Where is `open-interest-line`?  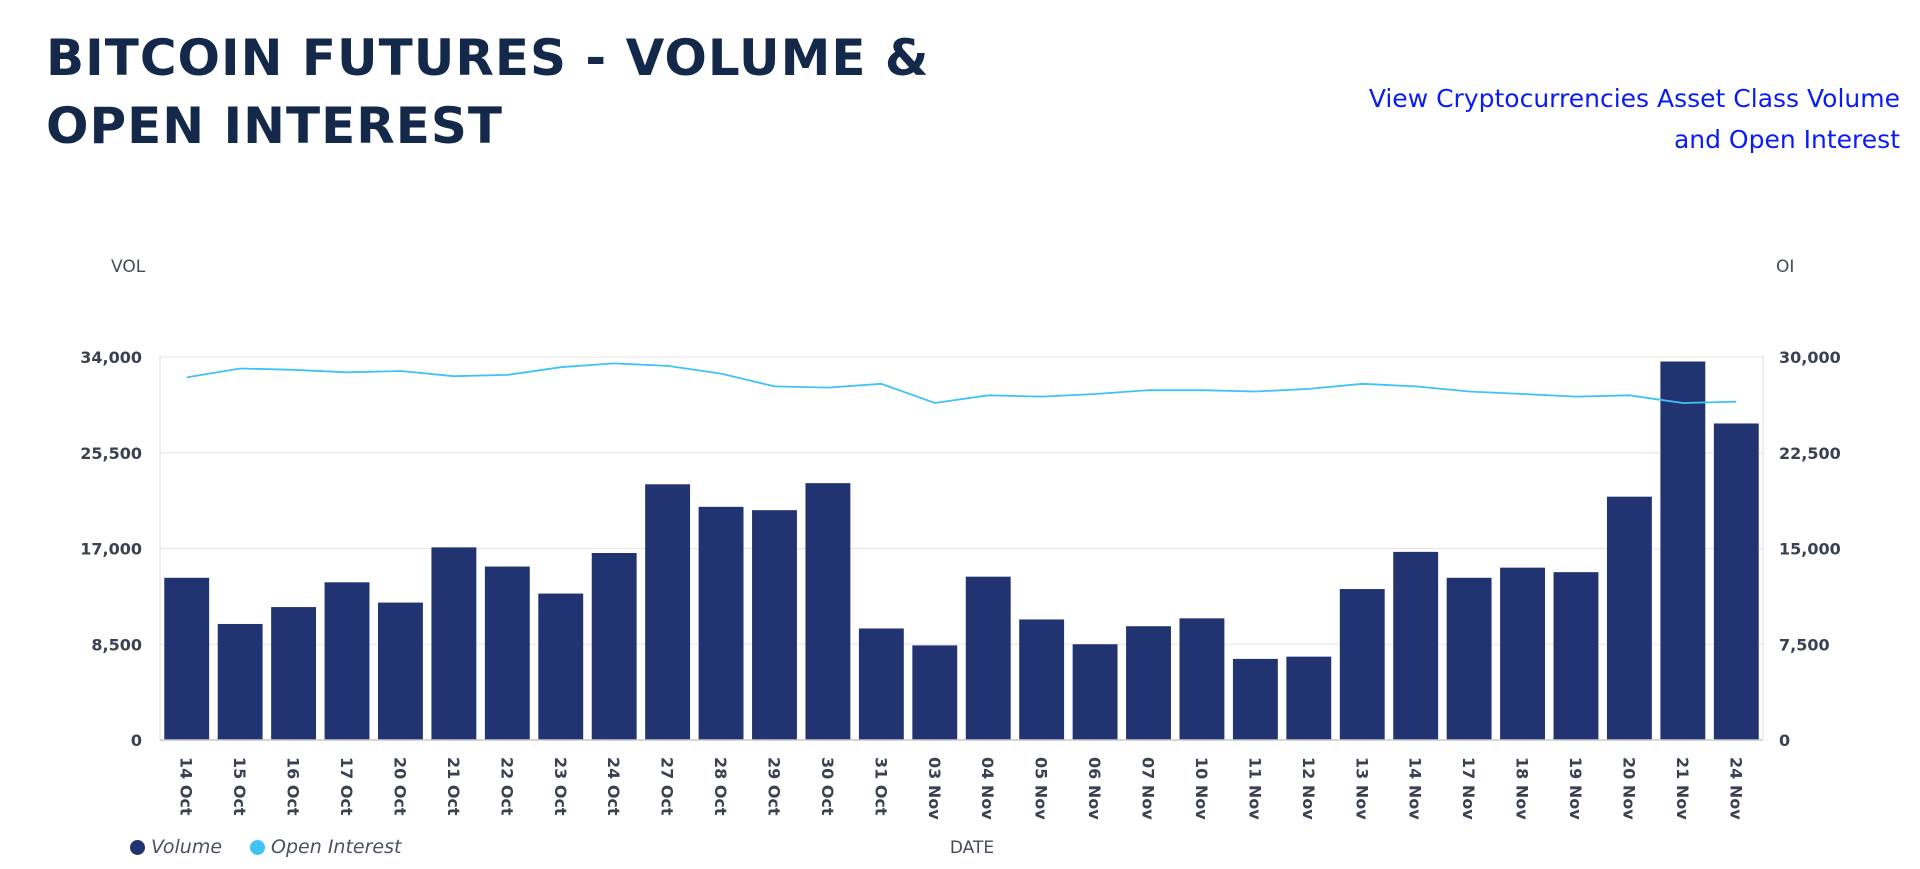
open-interest-line is located at coordinates (961, 383).